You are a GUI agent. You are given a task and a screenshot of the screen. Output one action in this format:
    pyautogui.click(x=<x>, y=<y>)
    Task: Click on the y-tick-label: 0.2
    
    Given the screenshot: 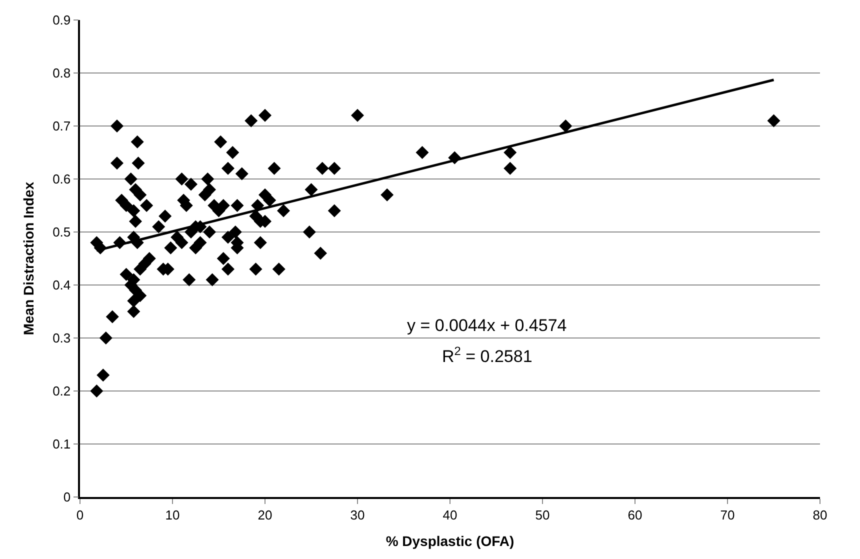 What is the action you would take?
    pyautogui.click(x=61, y=391)
    